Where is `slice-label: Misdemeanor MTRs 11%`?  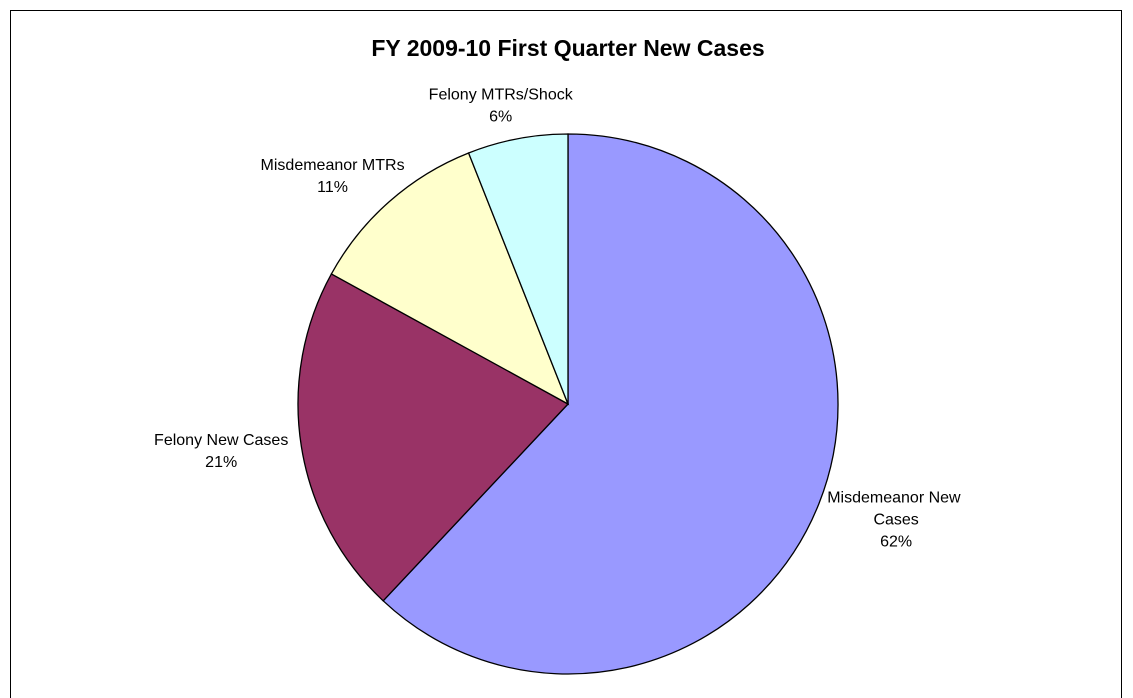
slice-label: Misdemeanor MTRs 11% is located at coordinates (333, 176).